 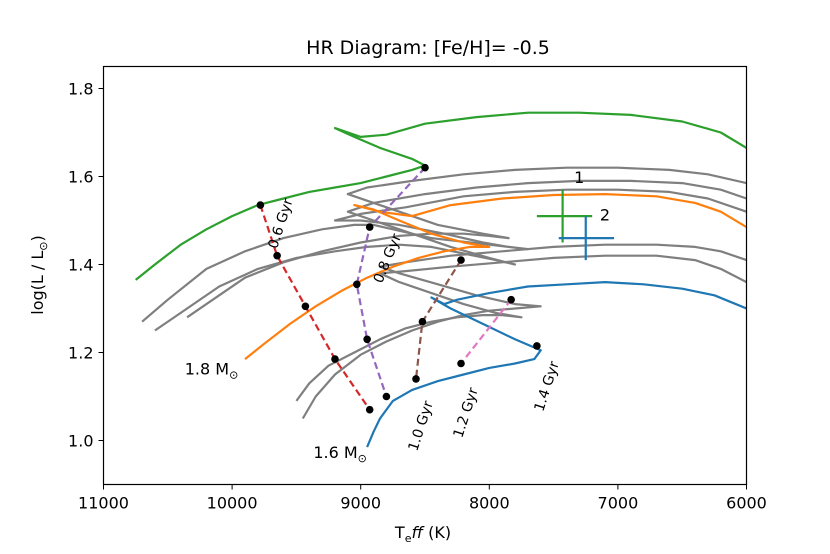 What do you see at coordinates (80, 441) in the screenshot?
I see `y-tick-label: 1.0` at bounding box center [80, 441].